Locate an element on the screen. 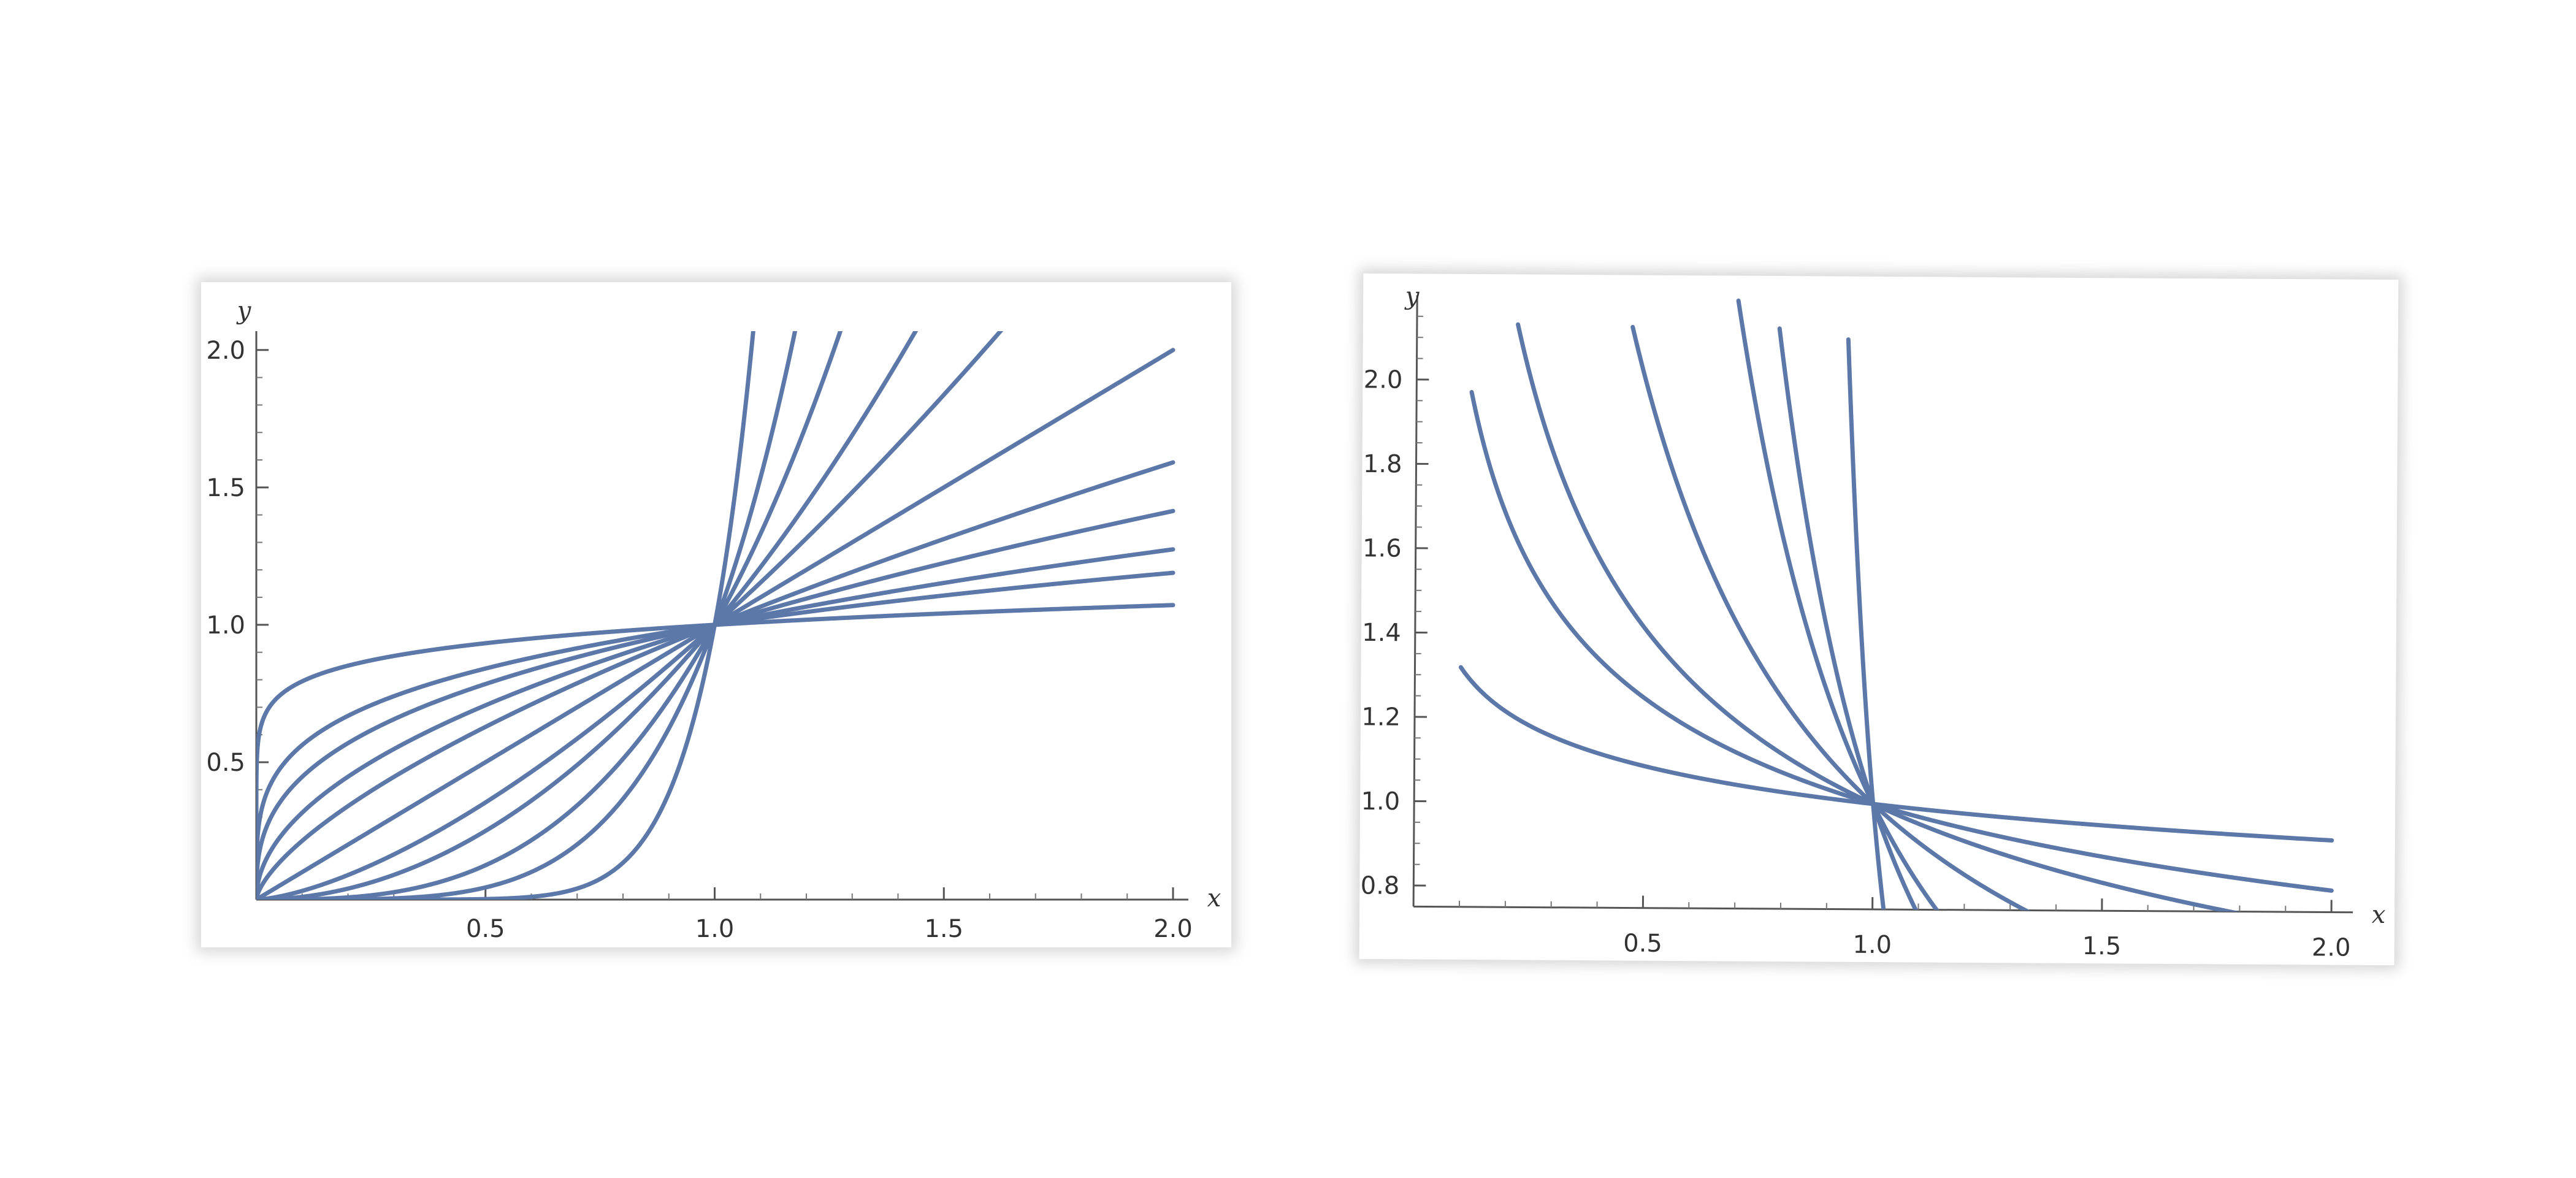 The width and height of the screenshot is (2576, 1178). y-tick-label: 1.2 is located at coordinates (1381, 717).